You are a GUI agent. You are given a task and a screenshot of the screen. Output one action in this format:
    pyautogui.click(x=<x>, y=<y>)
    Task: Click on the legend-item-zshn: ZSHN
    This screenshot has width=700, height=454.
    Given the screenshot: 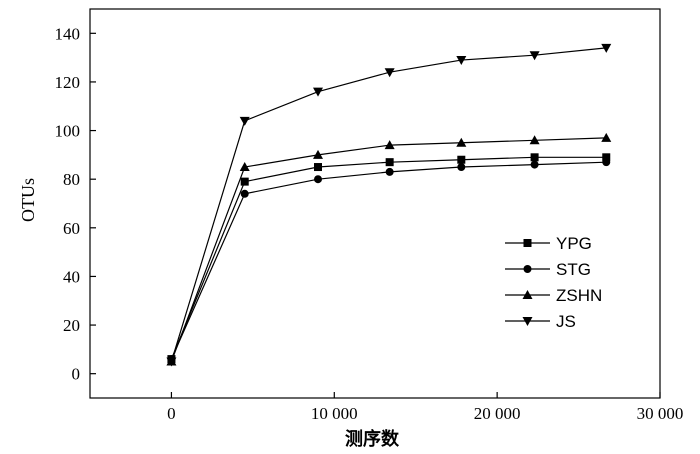 What is the action you would take?
    pyautogui.click(x=553, y=295)
    